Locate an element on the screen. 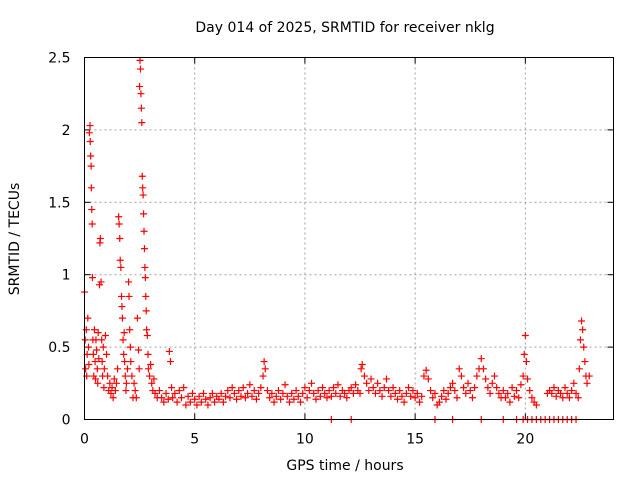  y-tick-label: 2.5 is located at coordinates (59, 59).